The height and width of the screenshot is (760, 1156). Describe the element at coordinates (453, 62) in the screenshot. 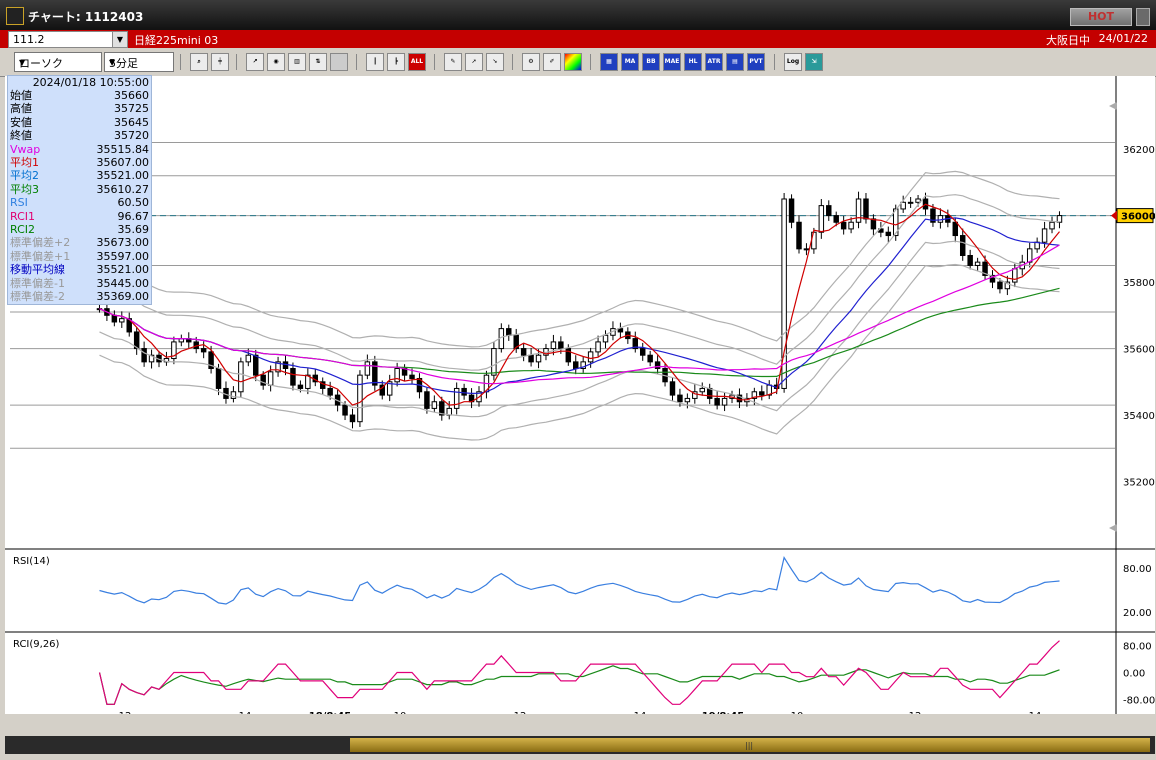

I see `draw-icon: ✎` at that location.